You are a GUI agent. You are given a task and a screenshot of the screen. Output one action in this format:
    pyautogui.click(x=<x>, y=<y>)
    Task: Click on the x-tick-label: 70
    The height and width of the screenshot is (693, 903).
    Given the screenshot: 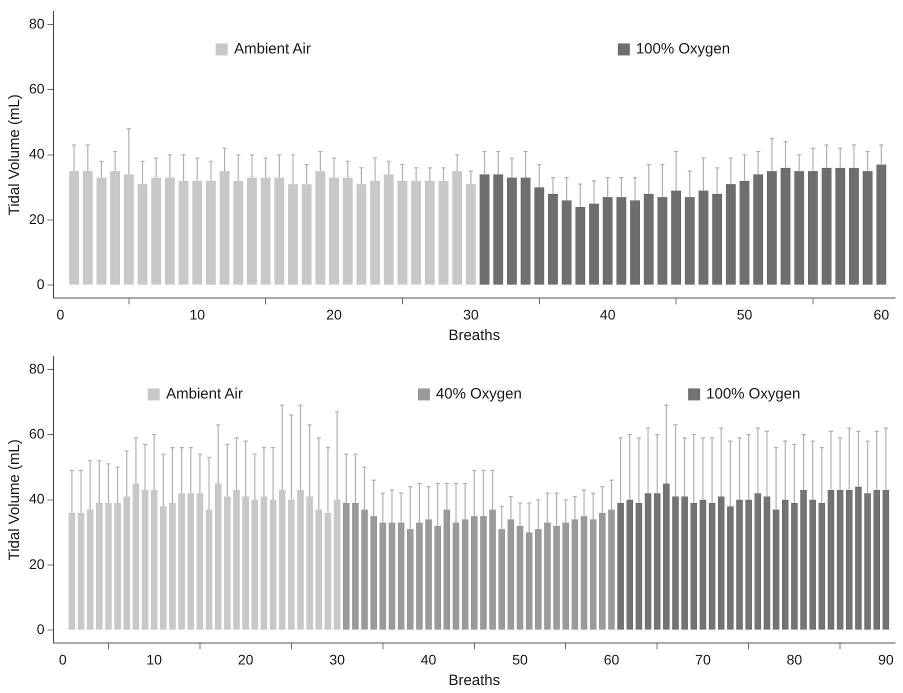 What is the action you would take?
    pyautogui.click(x=703, y=659)
    